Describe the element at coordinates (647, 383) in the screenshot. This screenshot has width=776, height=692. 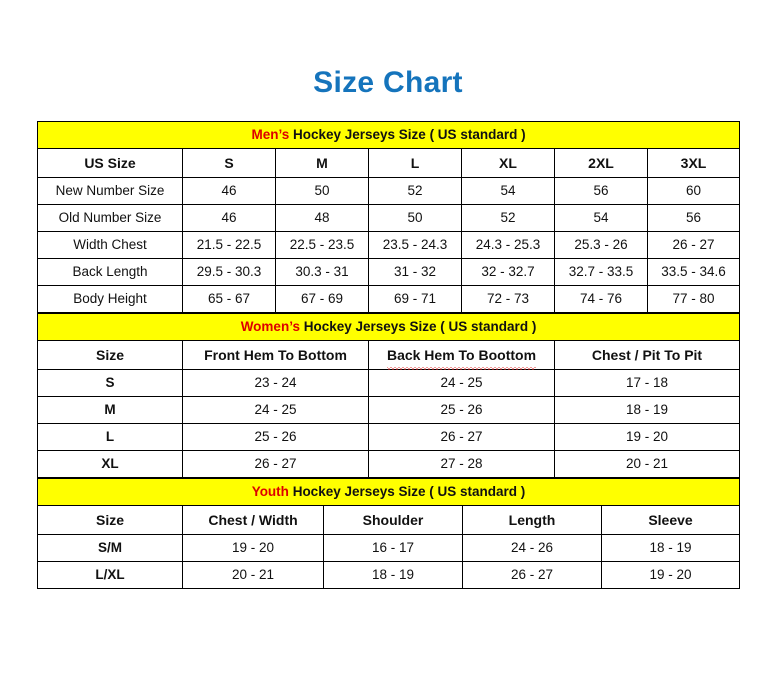
I see `womens-cell-0-2: 17 - 18` at that location.